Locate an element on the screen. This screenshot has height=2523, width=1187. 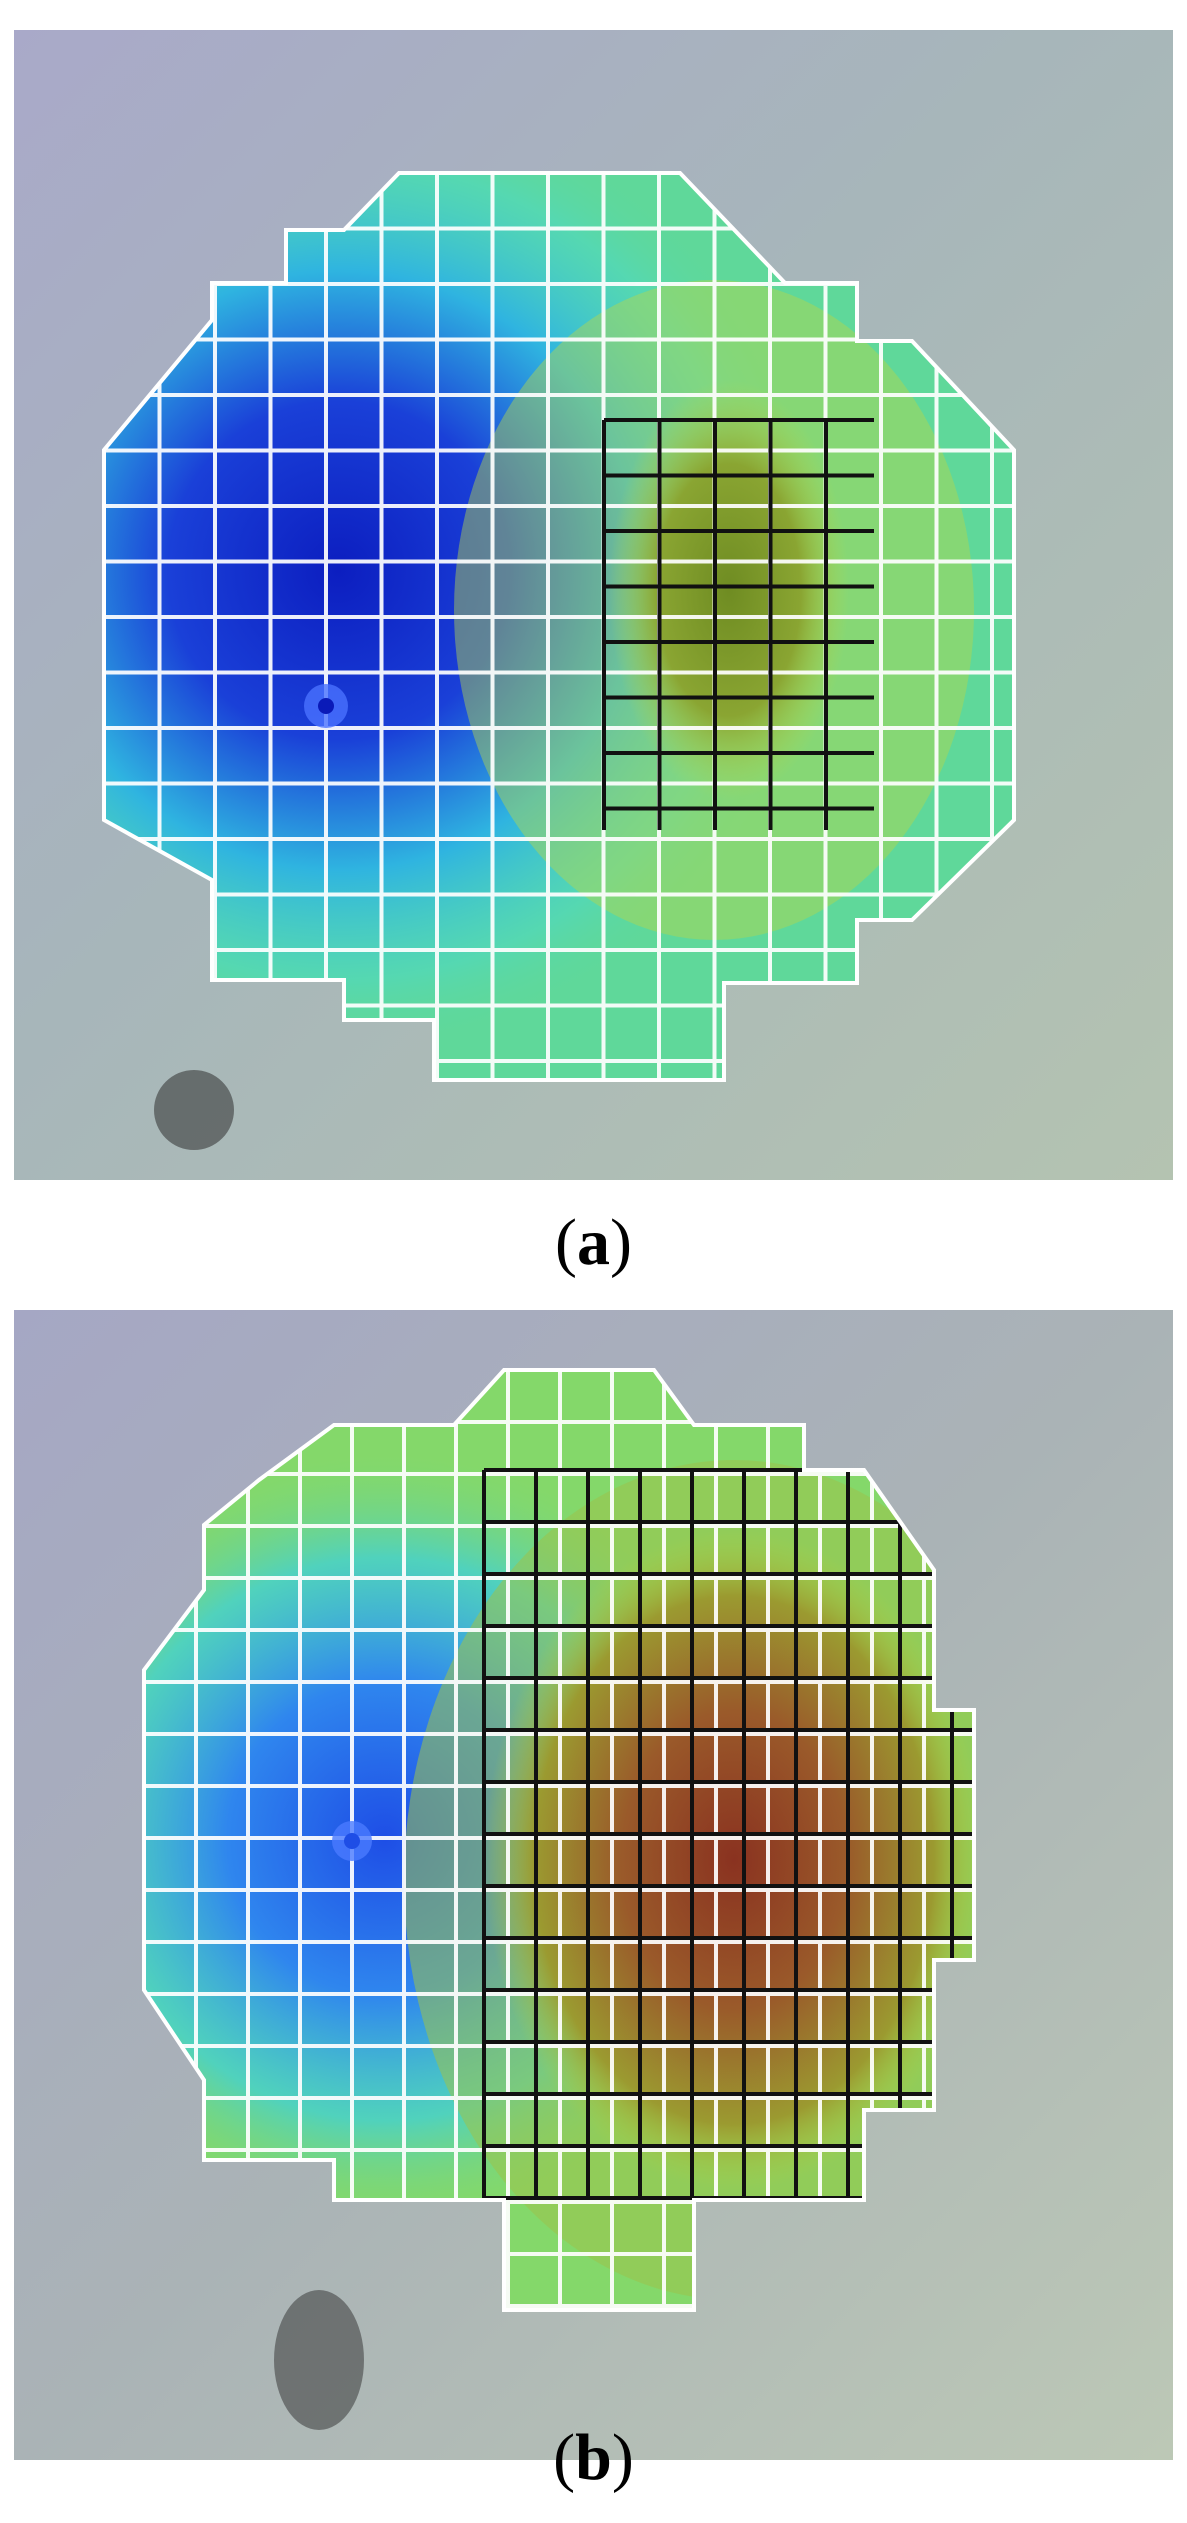
caption-b: (b) is located at coordinates (593, 2457).